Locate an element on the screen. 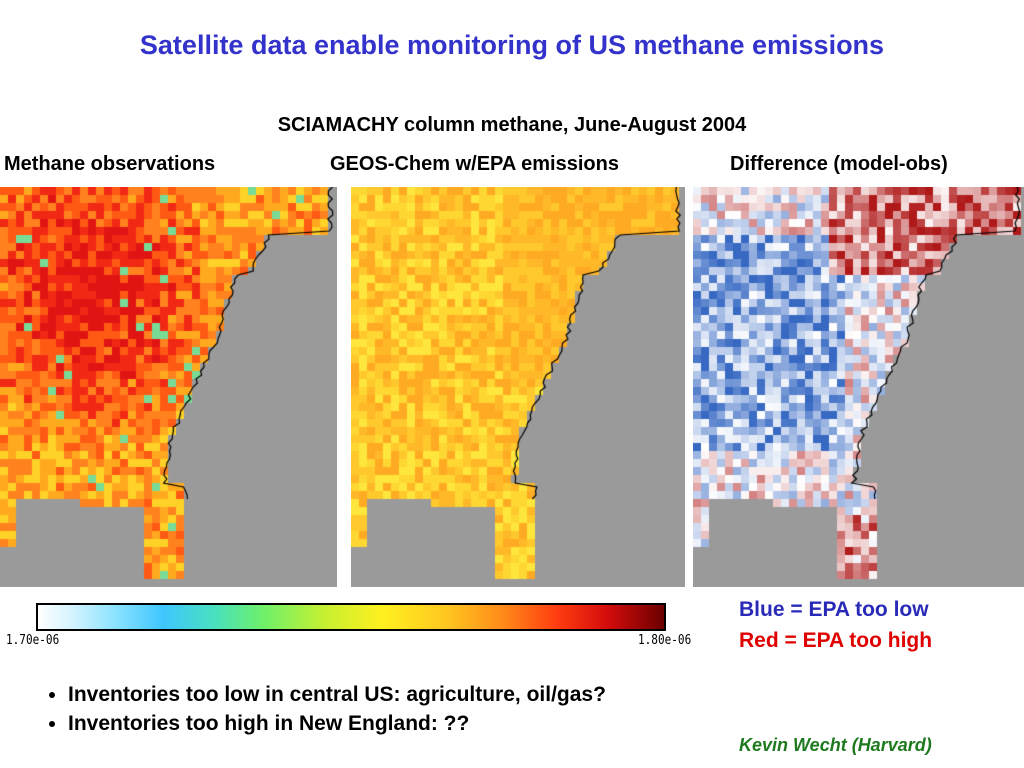 The width and height of the screenshot is (1024, 768). legend-red-text: Red = EPA too high is located at coordinates (836, 640).